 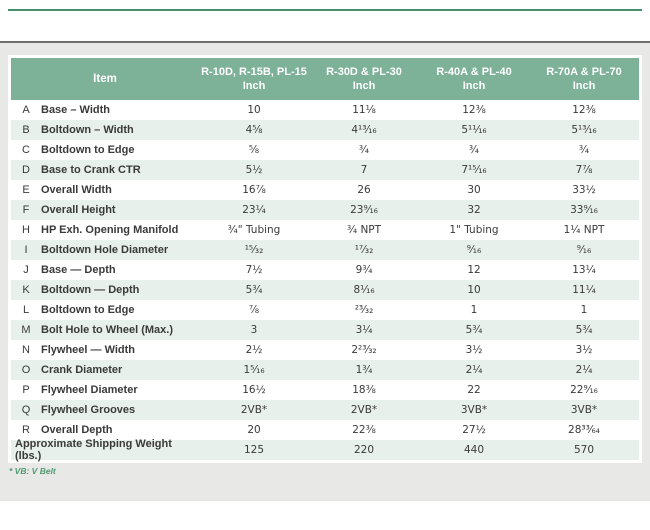 What do you see at coordinates (88, 350) in the screenshot?
I see `row-item-label: Flywheel — Width` at bounding box center [88, 350].